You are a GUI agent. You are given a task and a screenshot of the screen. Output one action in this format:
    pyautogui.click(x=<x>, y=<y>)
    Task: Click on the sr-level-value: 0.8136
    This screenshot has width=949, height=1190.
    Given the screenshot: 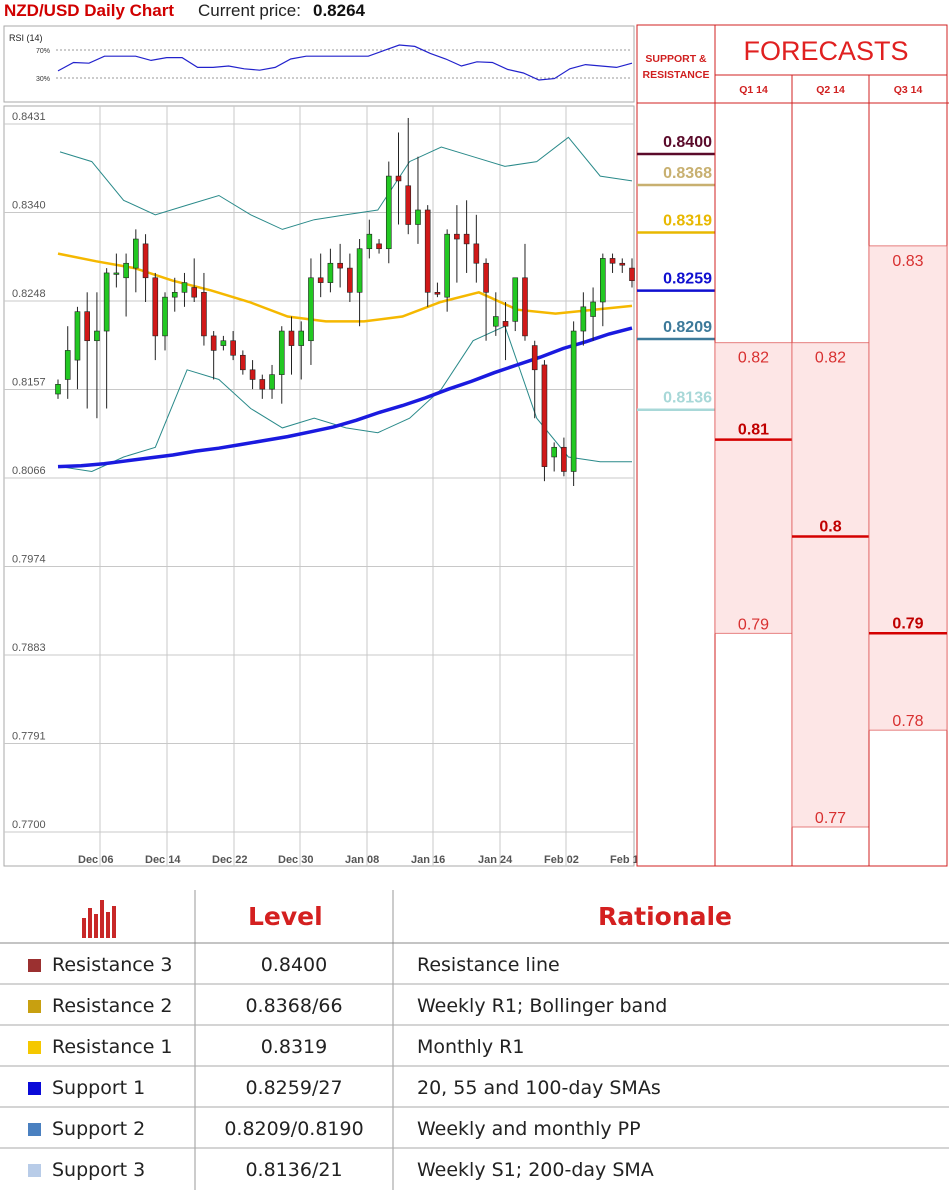 What is the action you would take?
    pyautogui.click(x=687, y=398)
    